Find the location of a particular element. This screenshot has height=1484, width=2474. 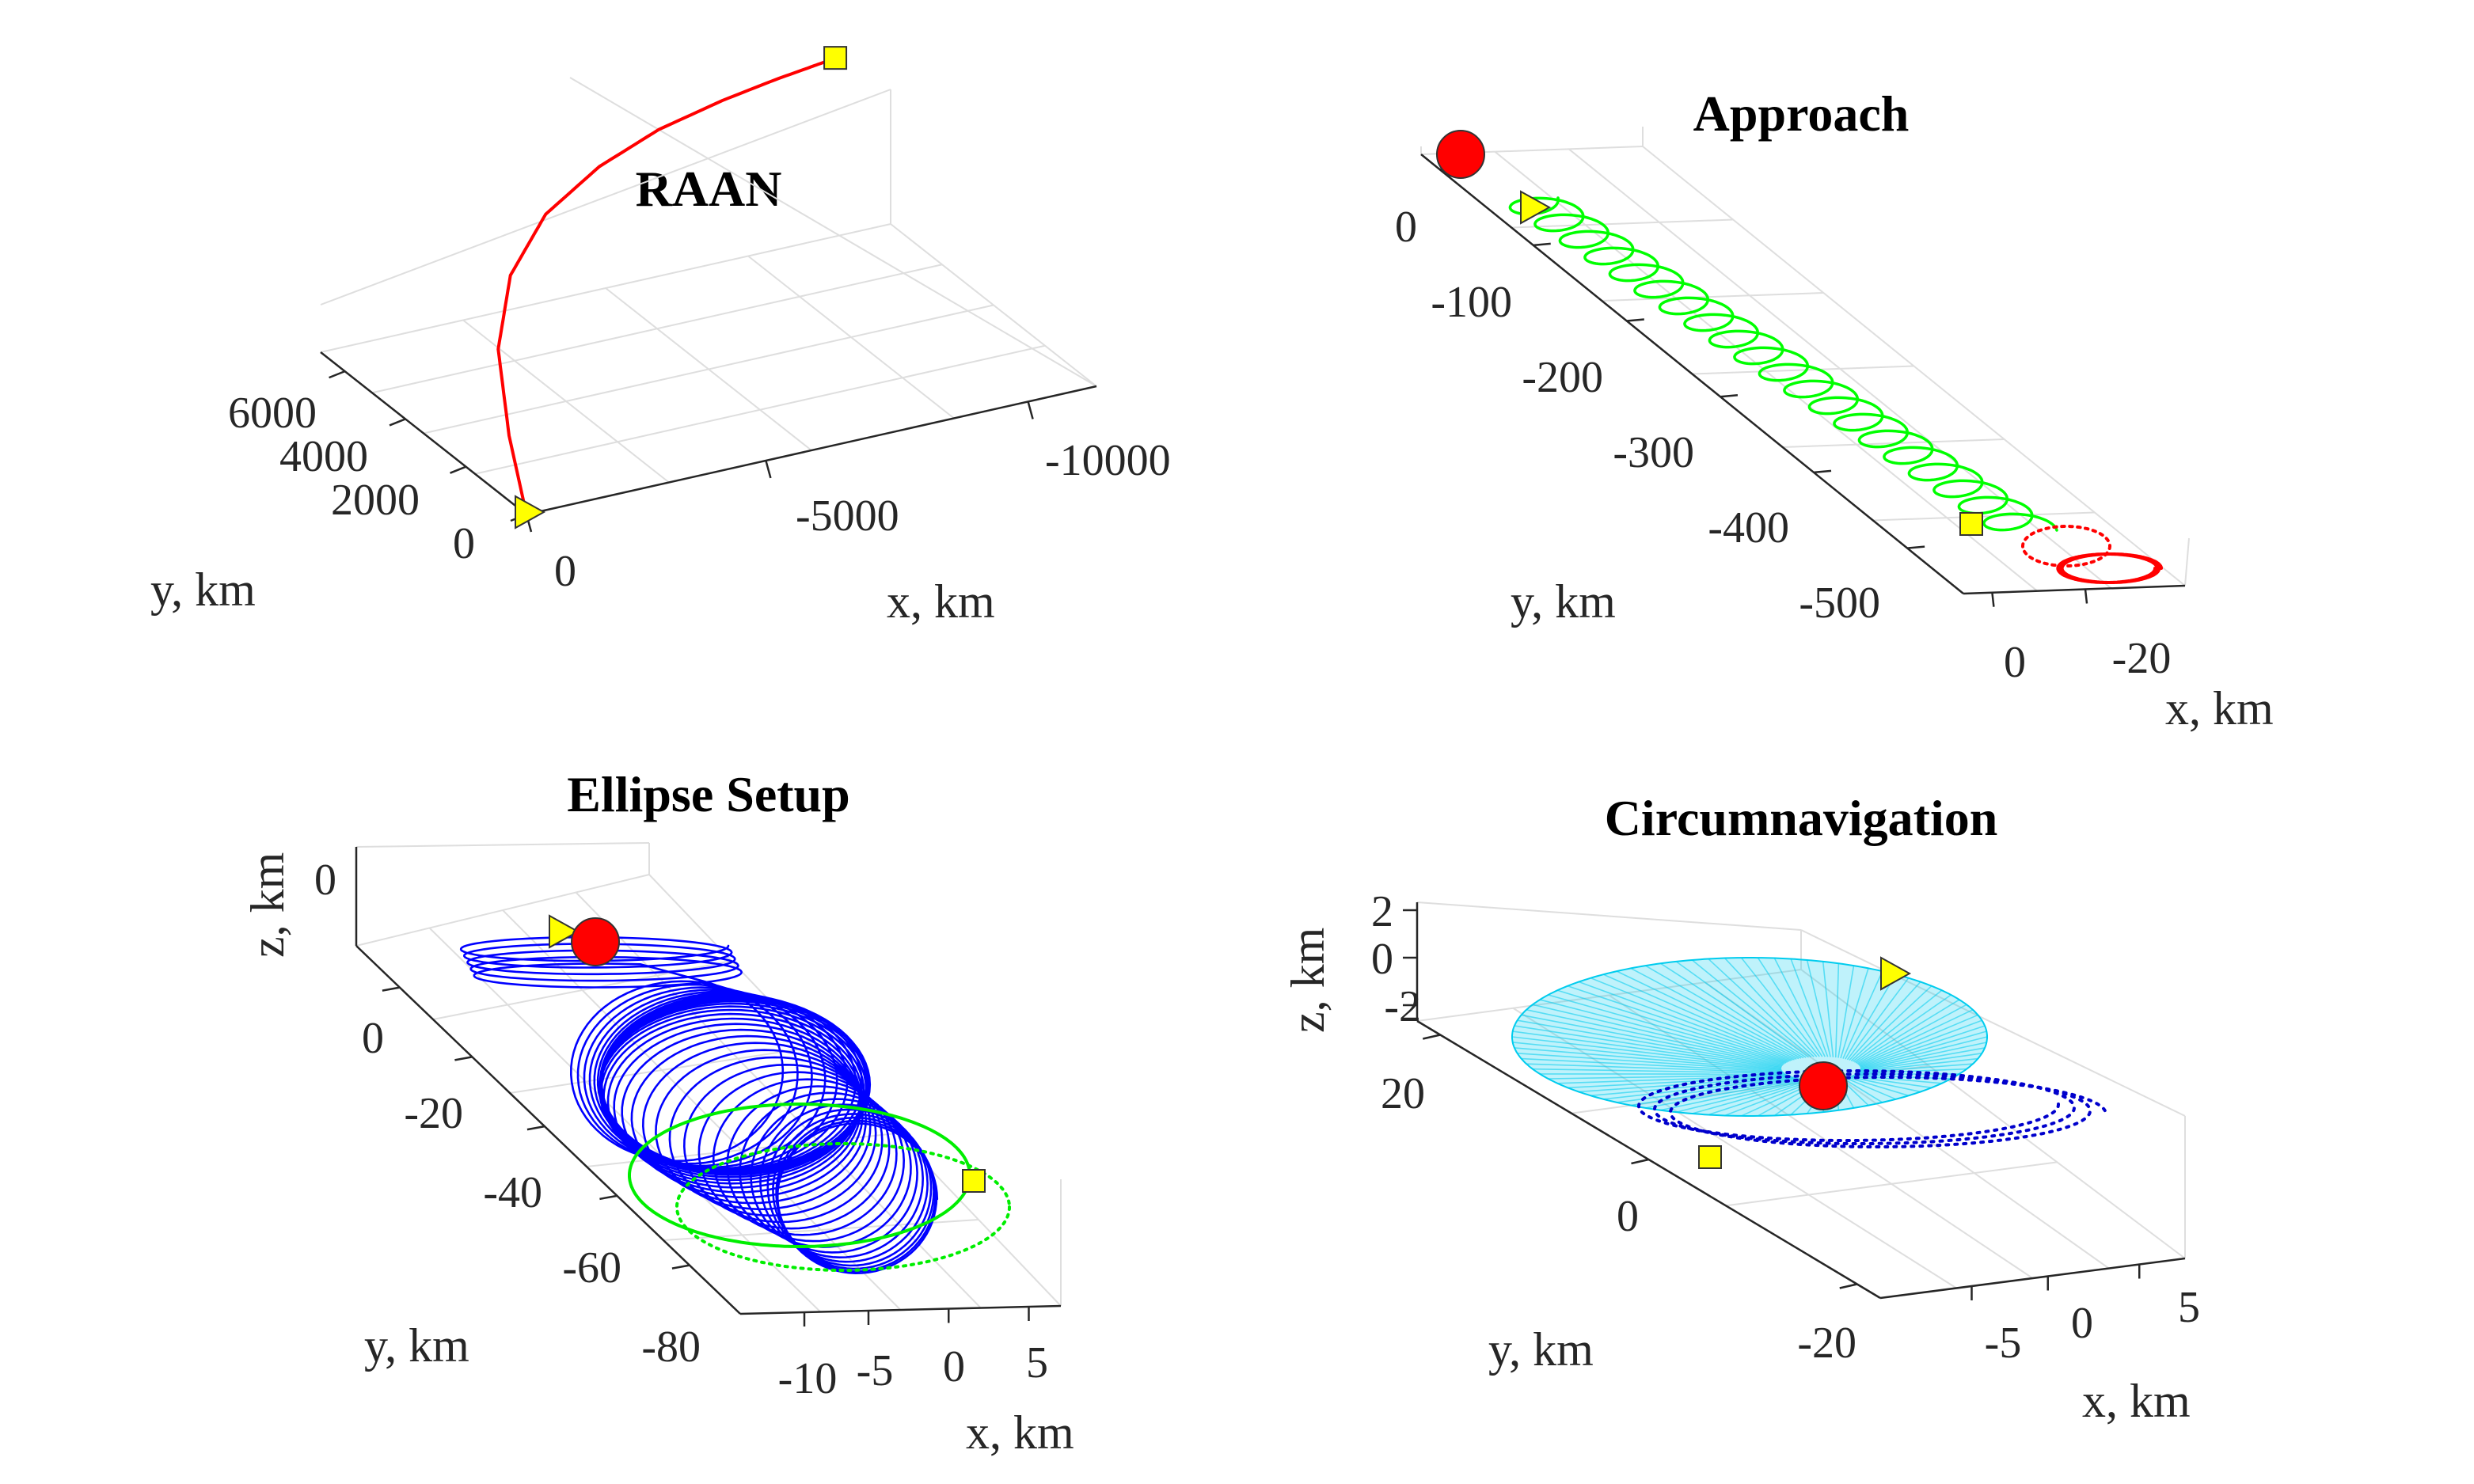

z-label-circumnavigation: z, km is located at coordinates (1308, 980).